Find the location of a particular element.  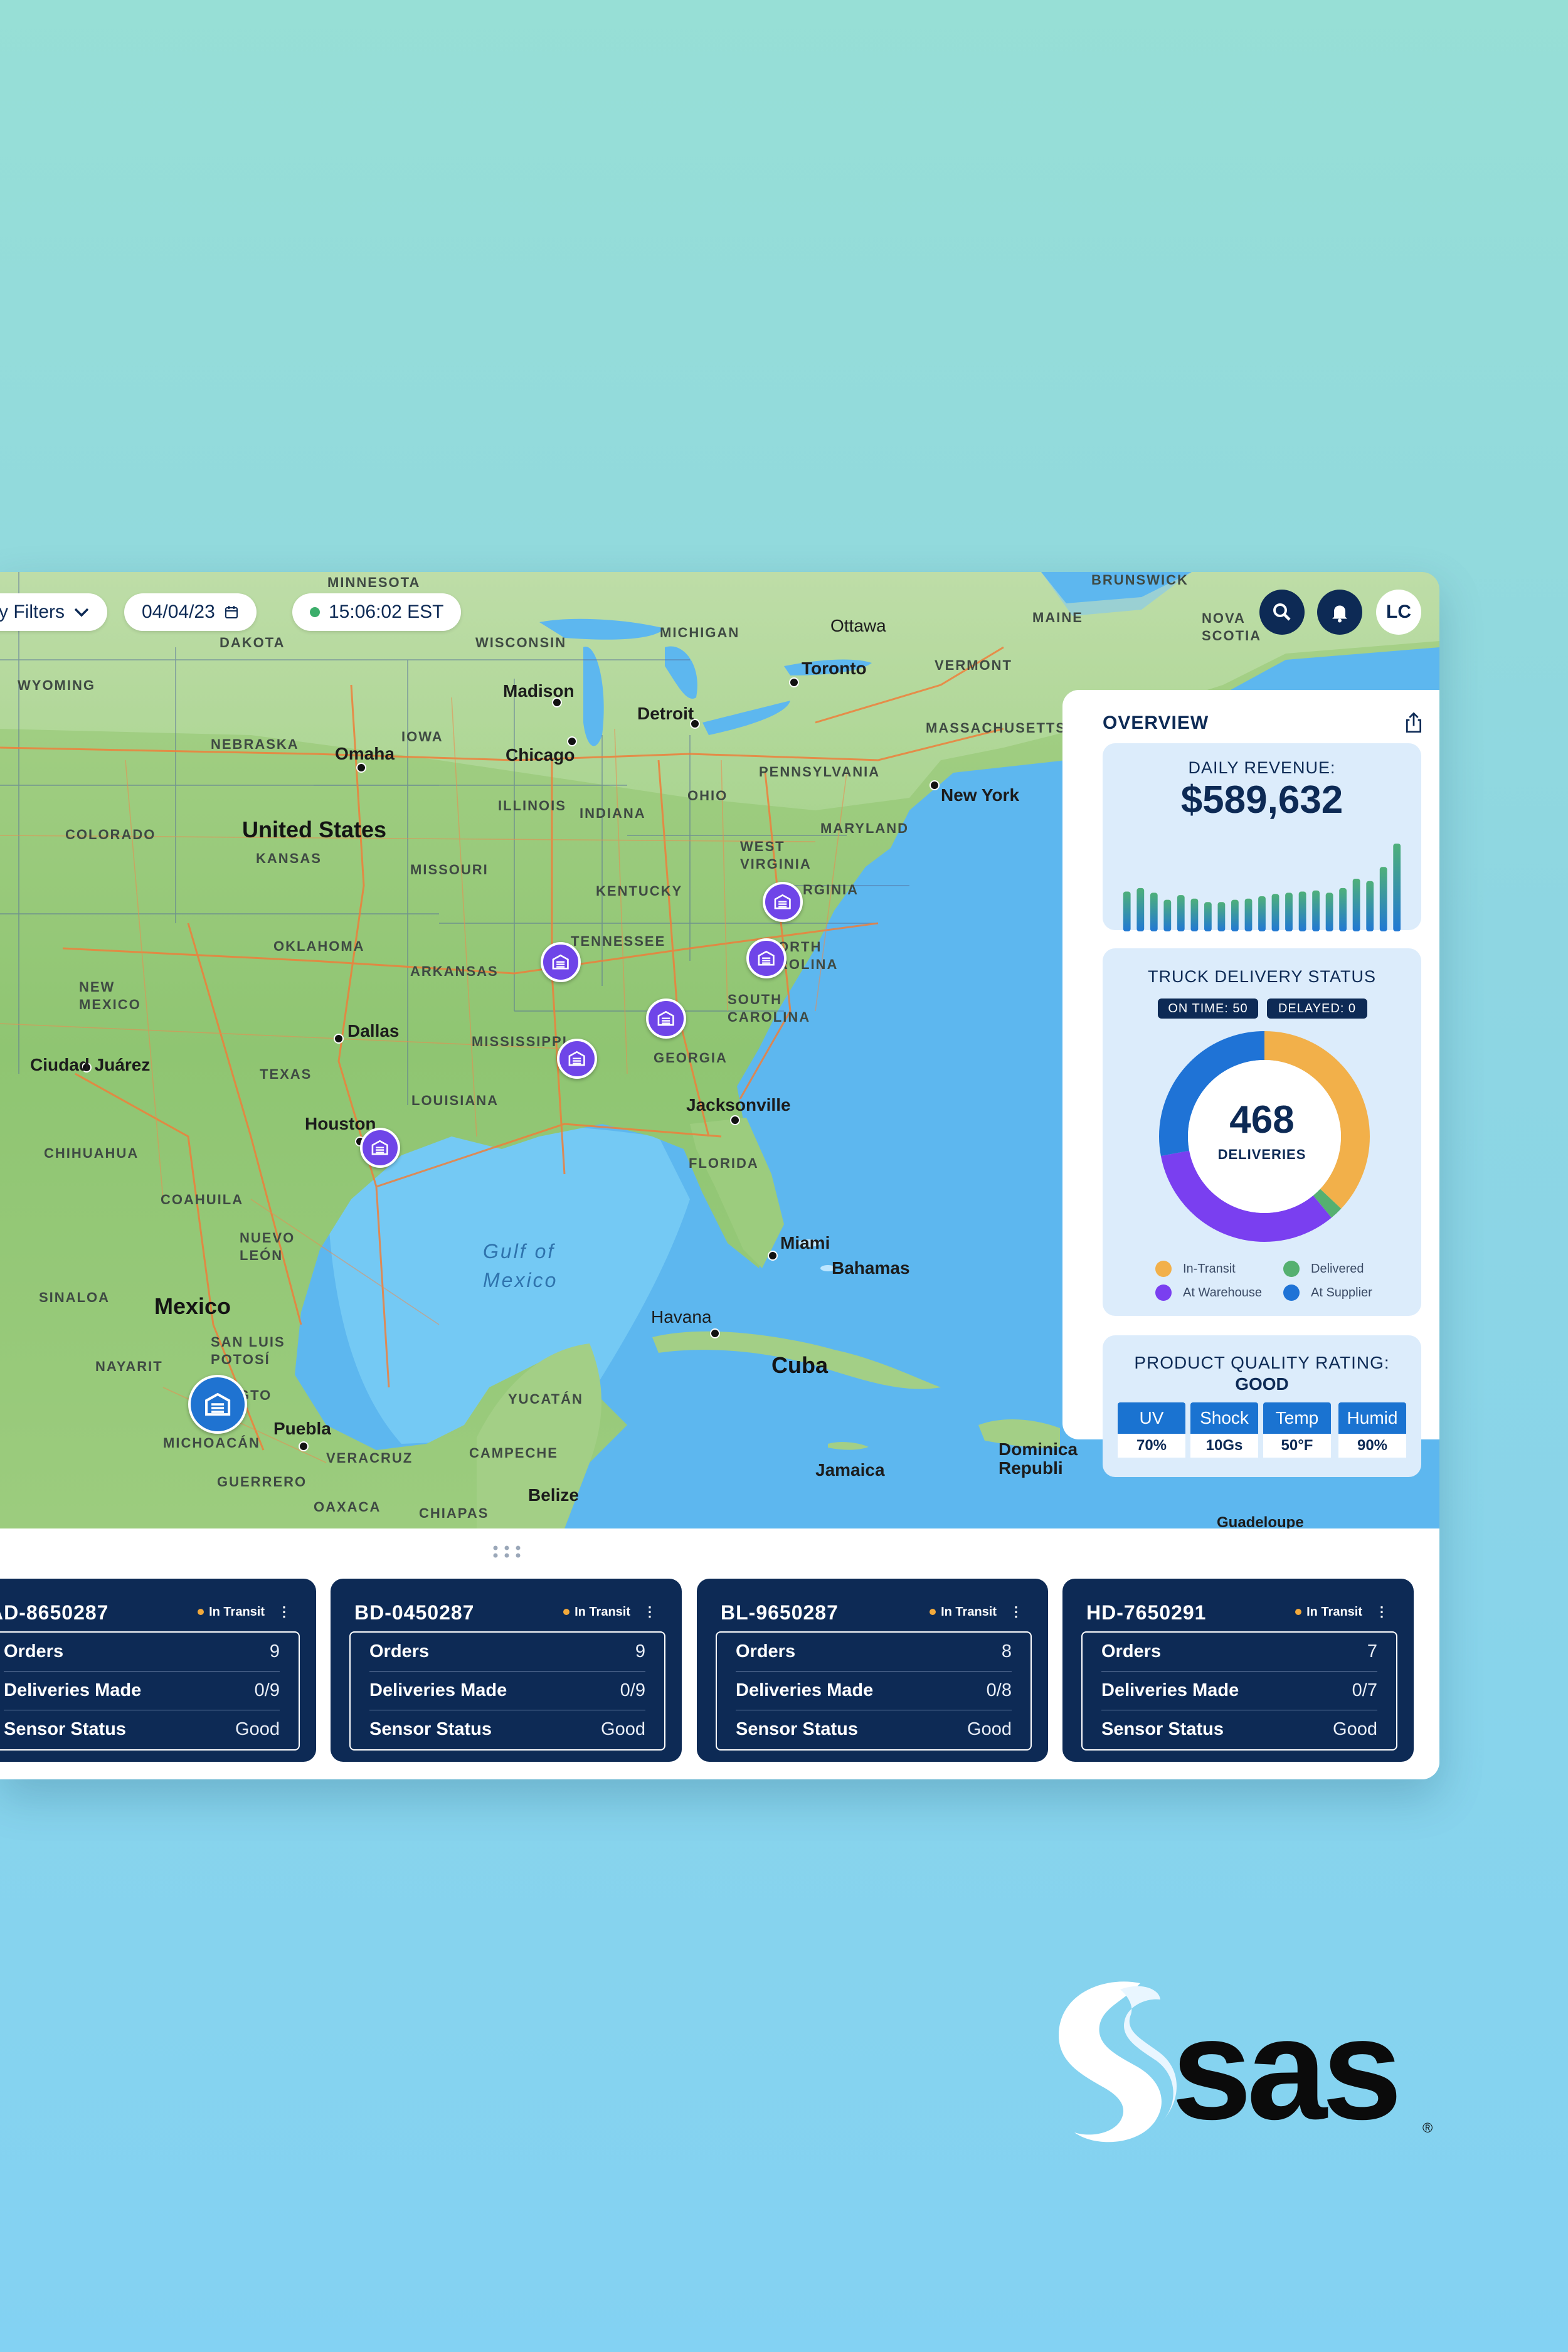

quality-metric-temp: Temp 50°F is located at coordinates (1297, 1430).